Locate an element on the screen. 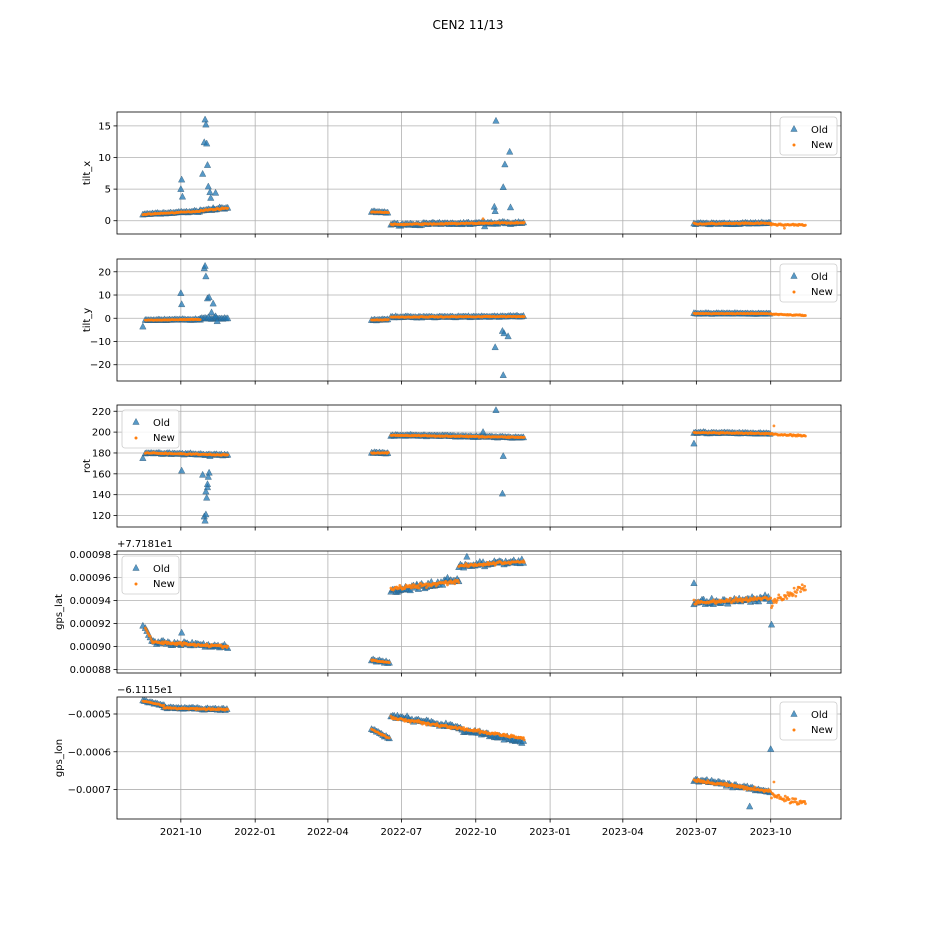 This screenshot has width=936, height=936. y-axis-label: rot is located at coordinates (87, 466).